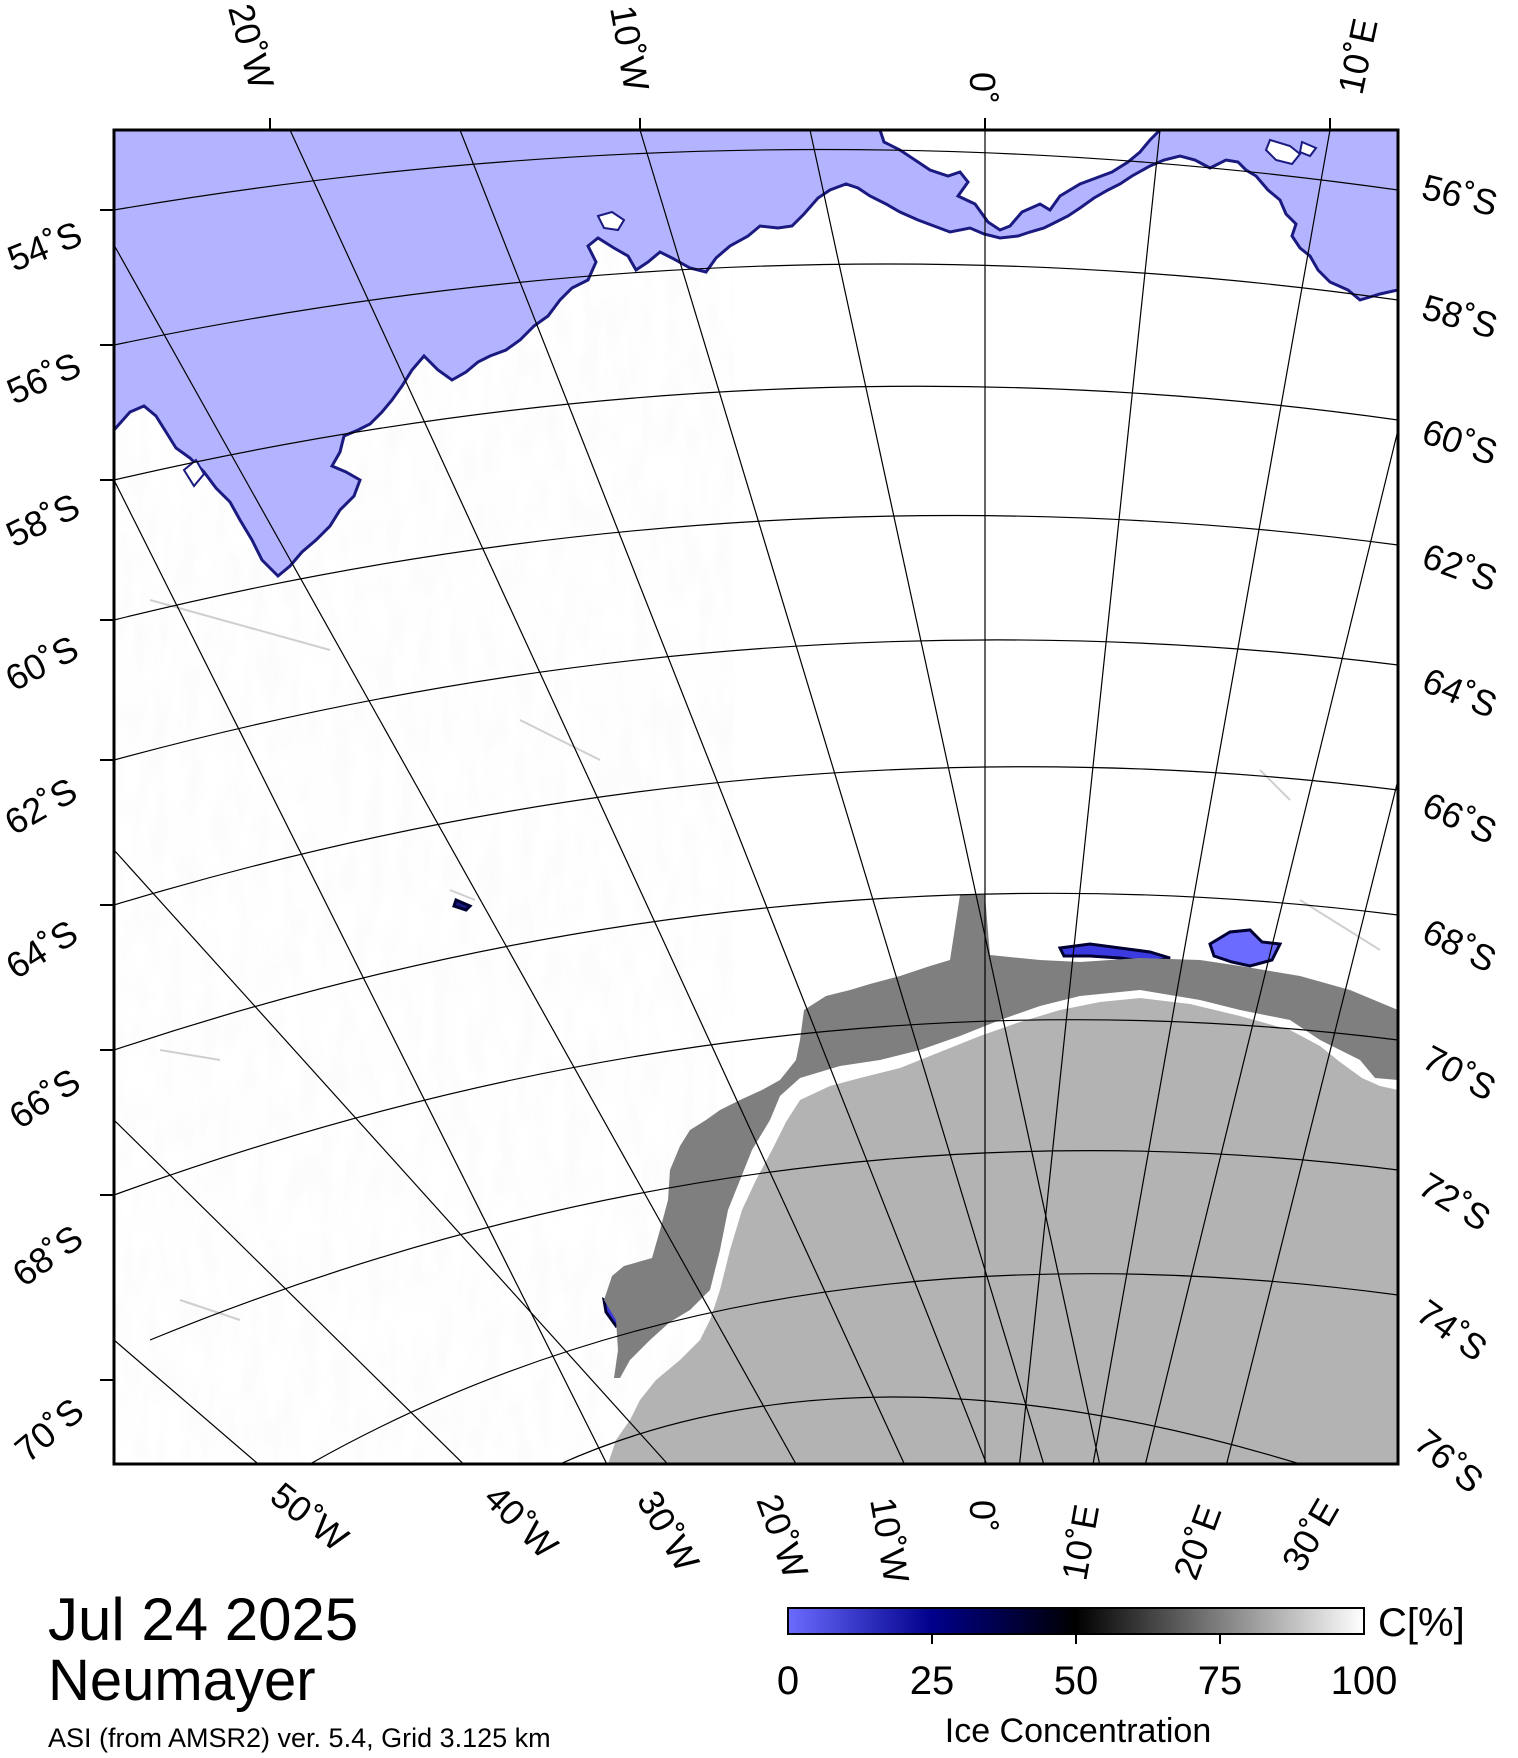 The height and width of the screenshot is (1758, 1518). I want to click on bottom-lon-label: 30˚W, so click(668, 1531).